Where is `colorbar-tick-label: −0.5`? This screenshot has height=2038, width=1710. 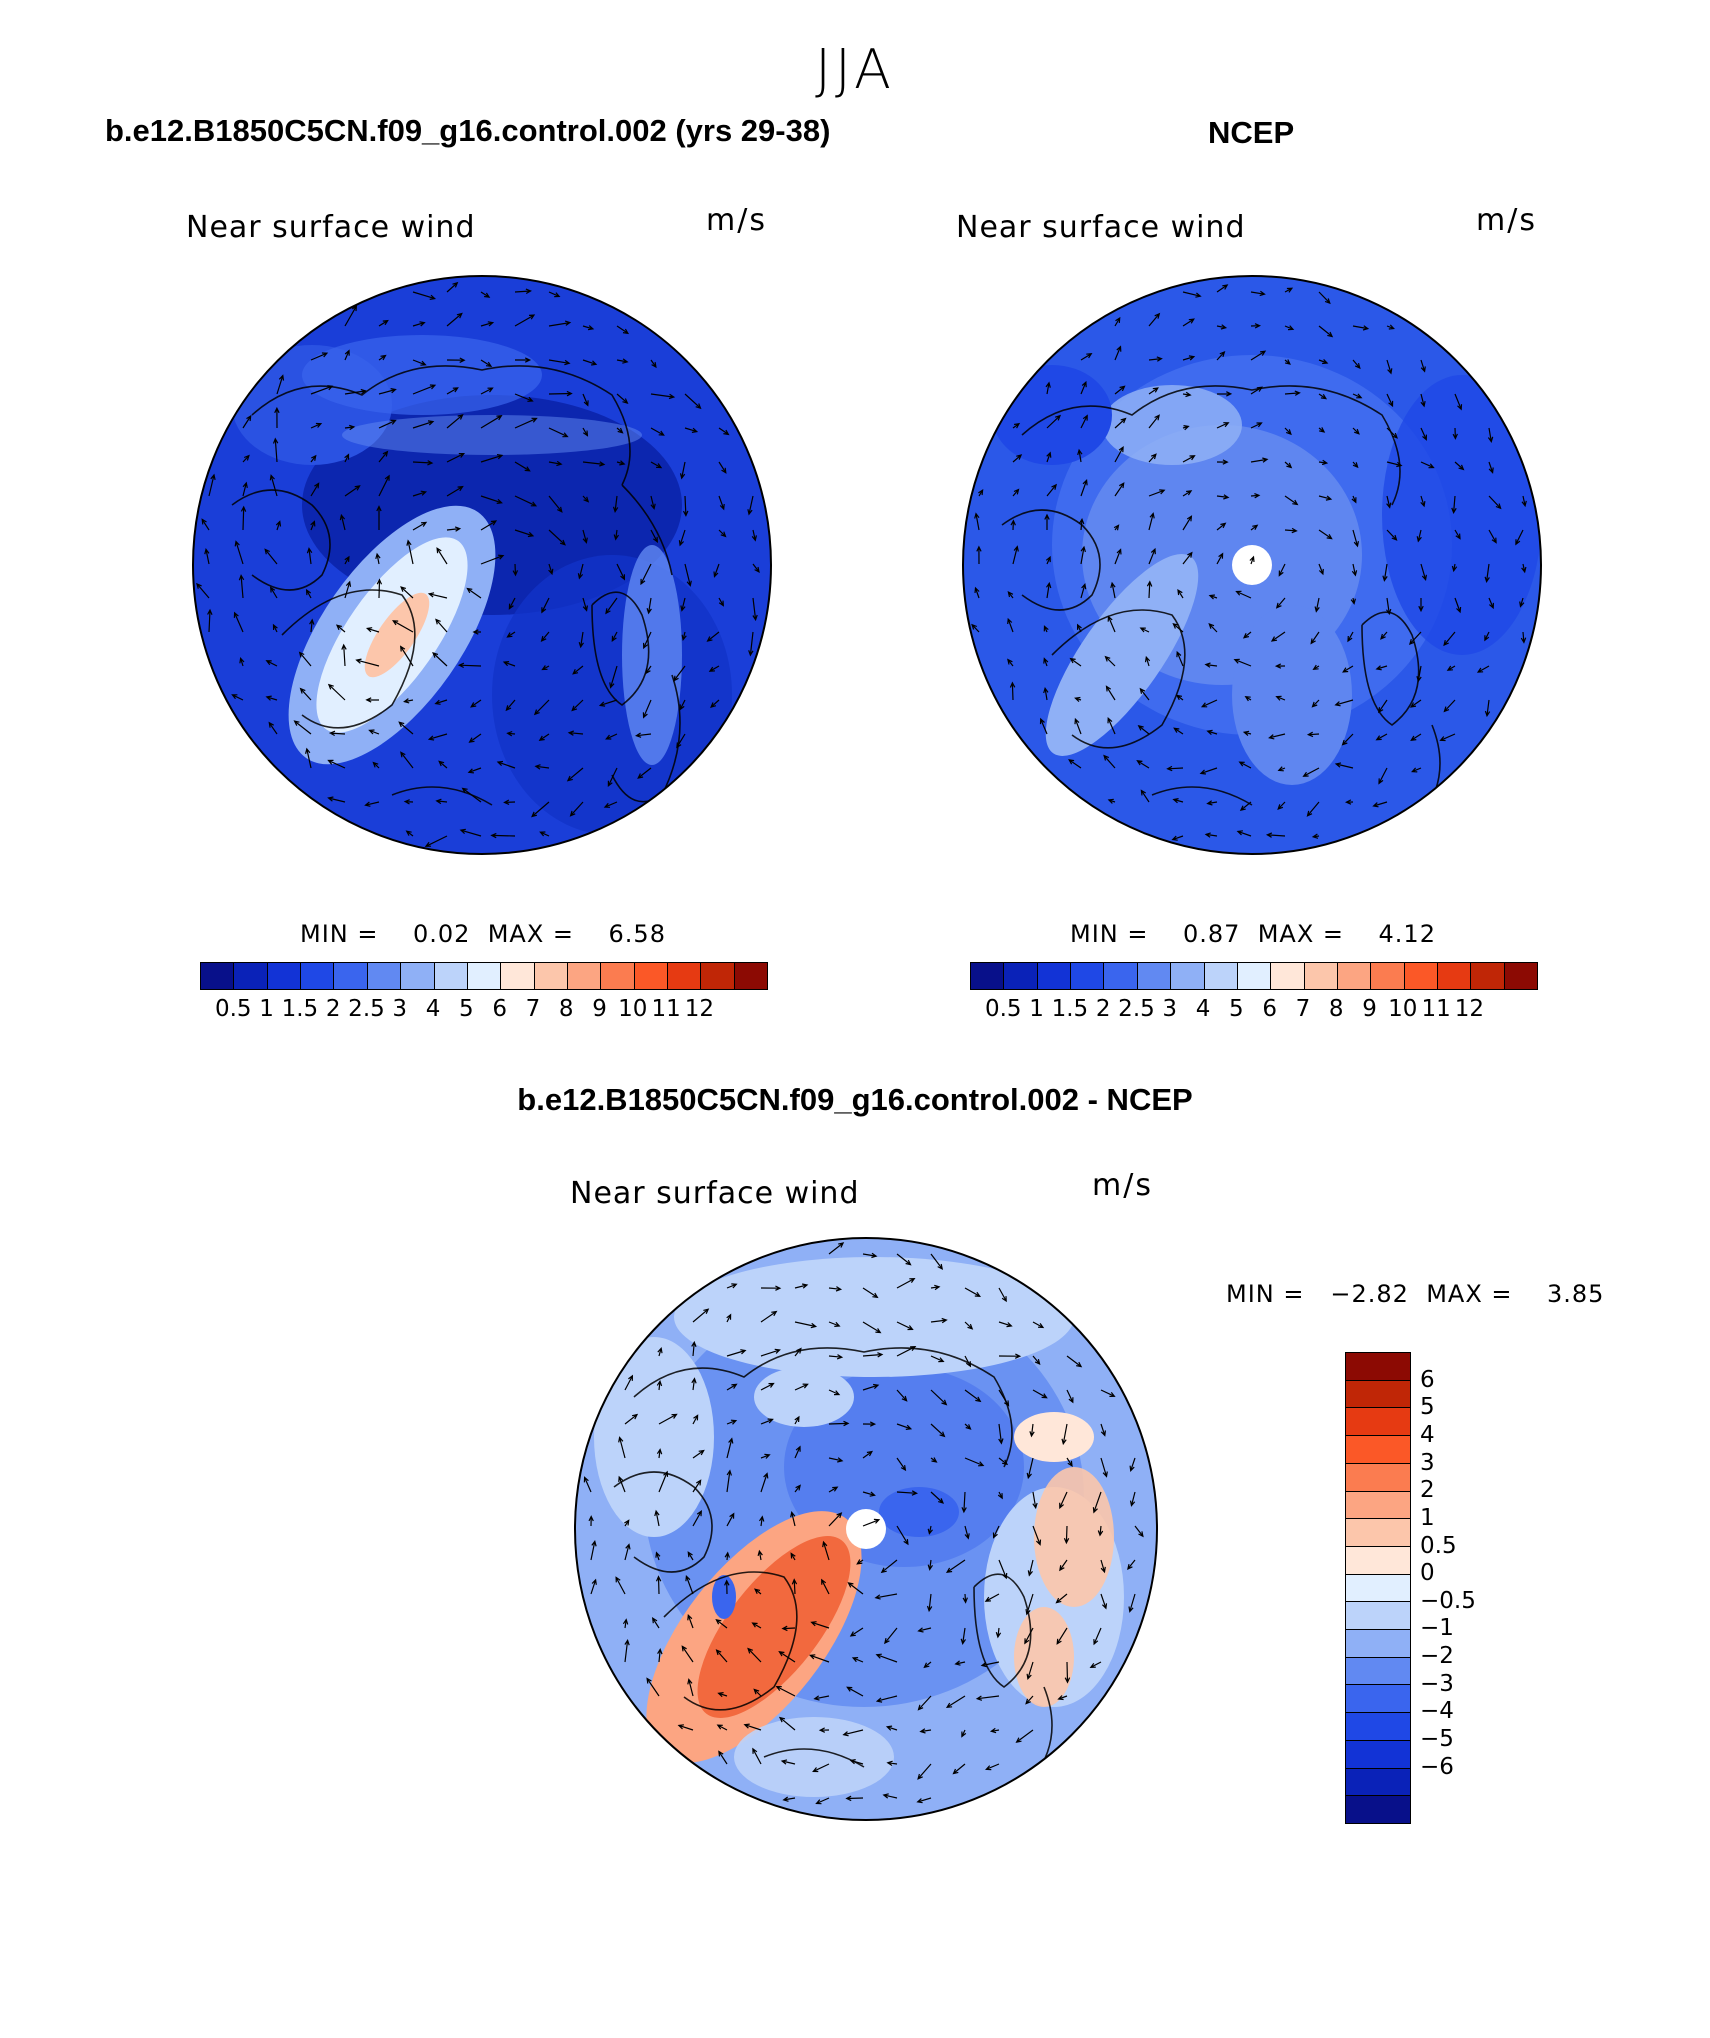 colorbar-tick-label: −0.5 is located at coordinates (1448, 1600).